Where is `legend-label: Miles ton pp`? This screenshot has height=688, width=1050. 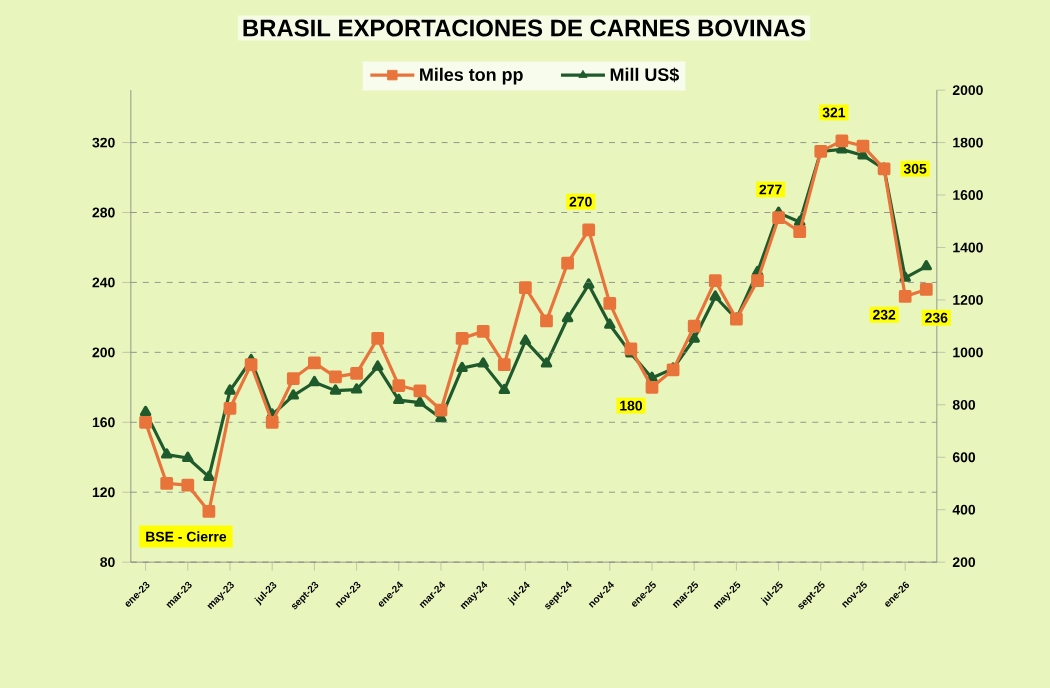 legend-label: Miles ton pp is located at coordinates (471, 76).